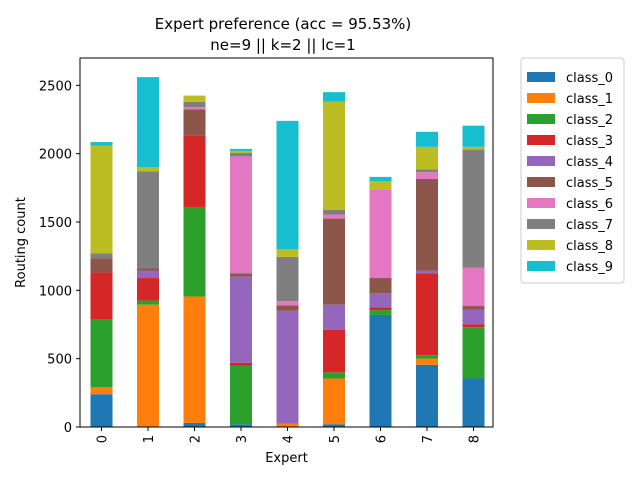  What do you see at coordinates (103, 439) in the screenshot?
I see `x-tick-label: 0` at bounding box center [103, 439].